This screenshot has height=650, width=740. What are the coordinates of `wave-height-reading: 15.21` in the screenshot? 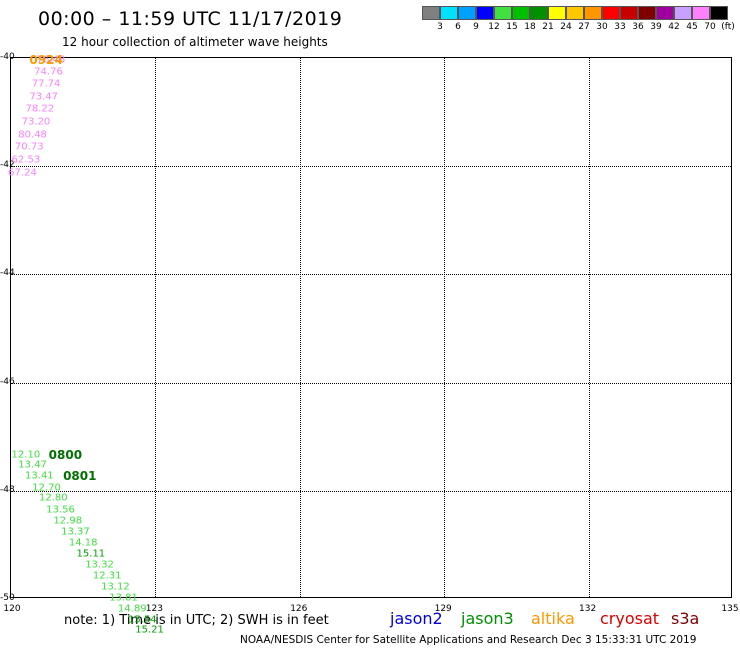 It's located at (149, 630).